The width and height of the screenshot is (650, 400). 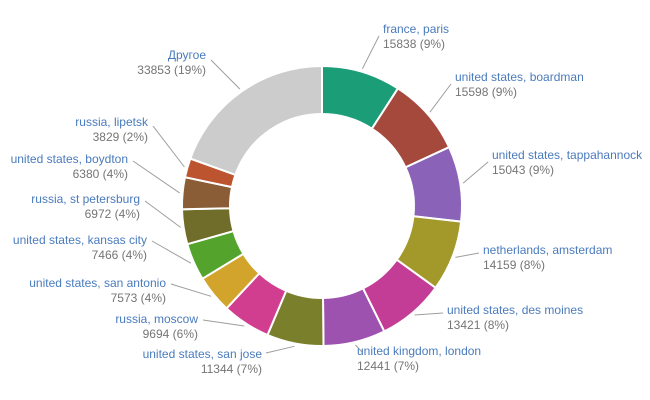 What do you see at coordinates (419, 351) in the screenshot?
I see `slice-label-name: united kingdom, london` at bounding box center [419, 351].